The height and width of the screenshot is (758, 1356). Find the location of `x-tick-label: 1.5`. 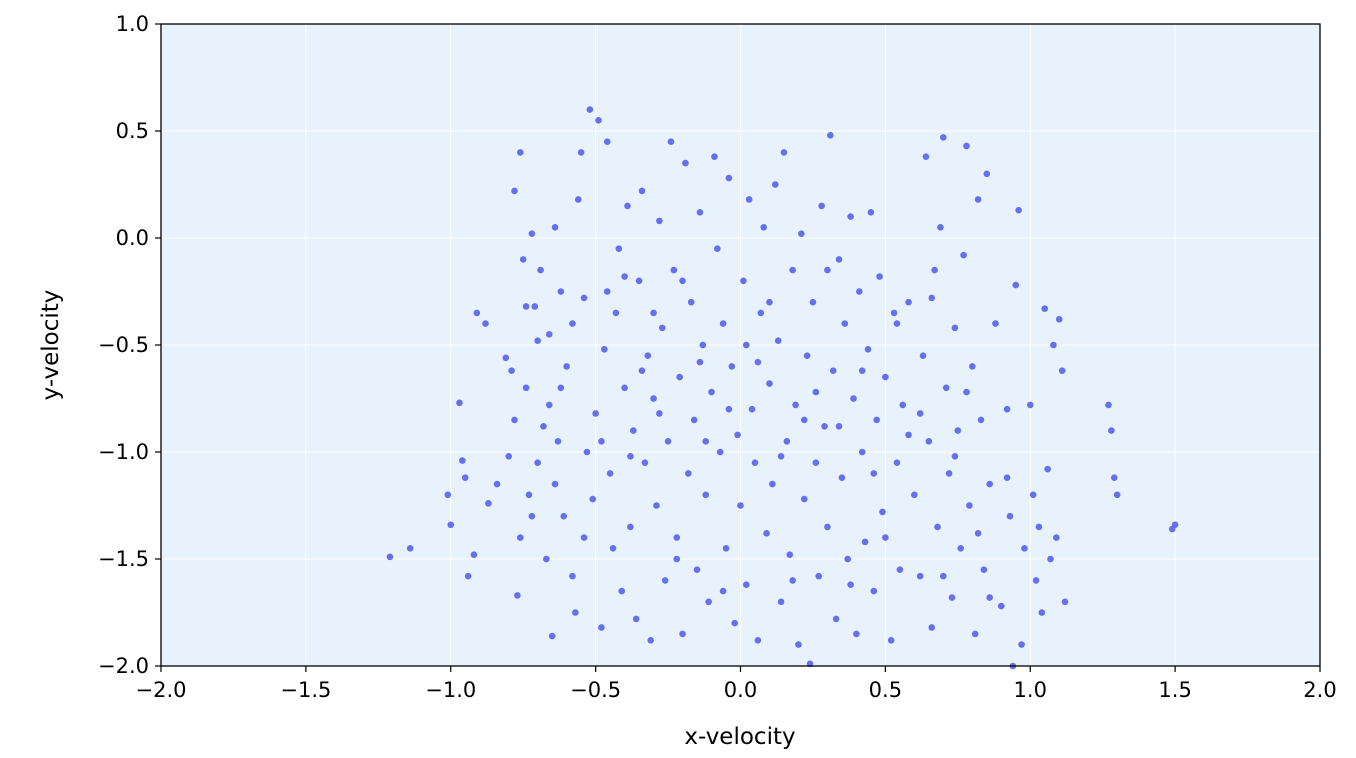

x-tick-label: 1.5 is located at coordinates (1174, 690).